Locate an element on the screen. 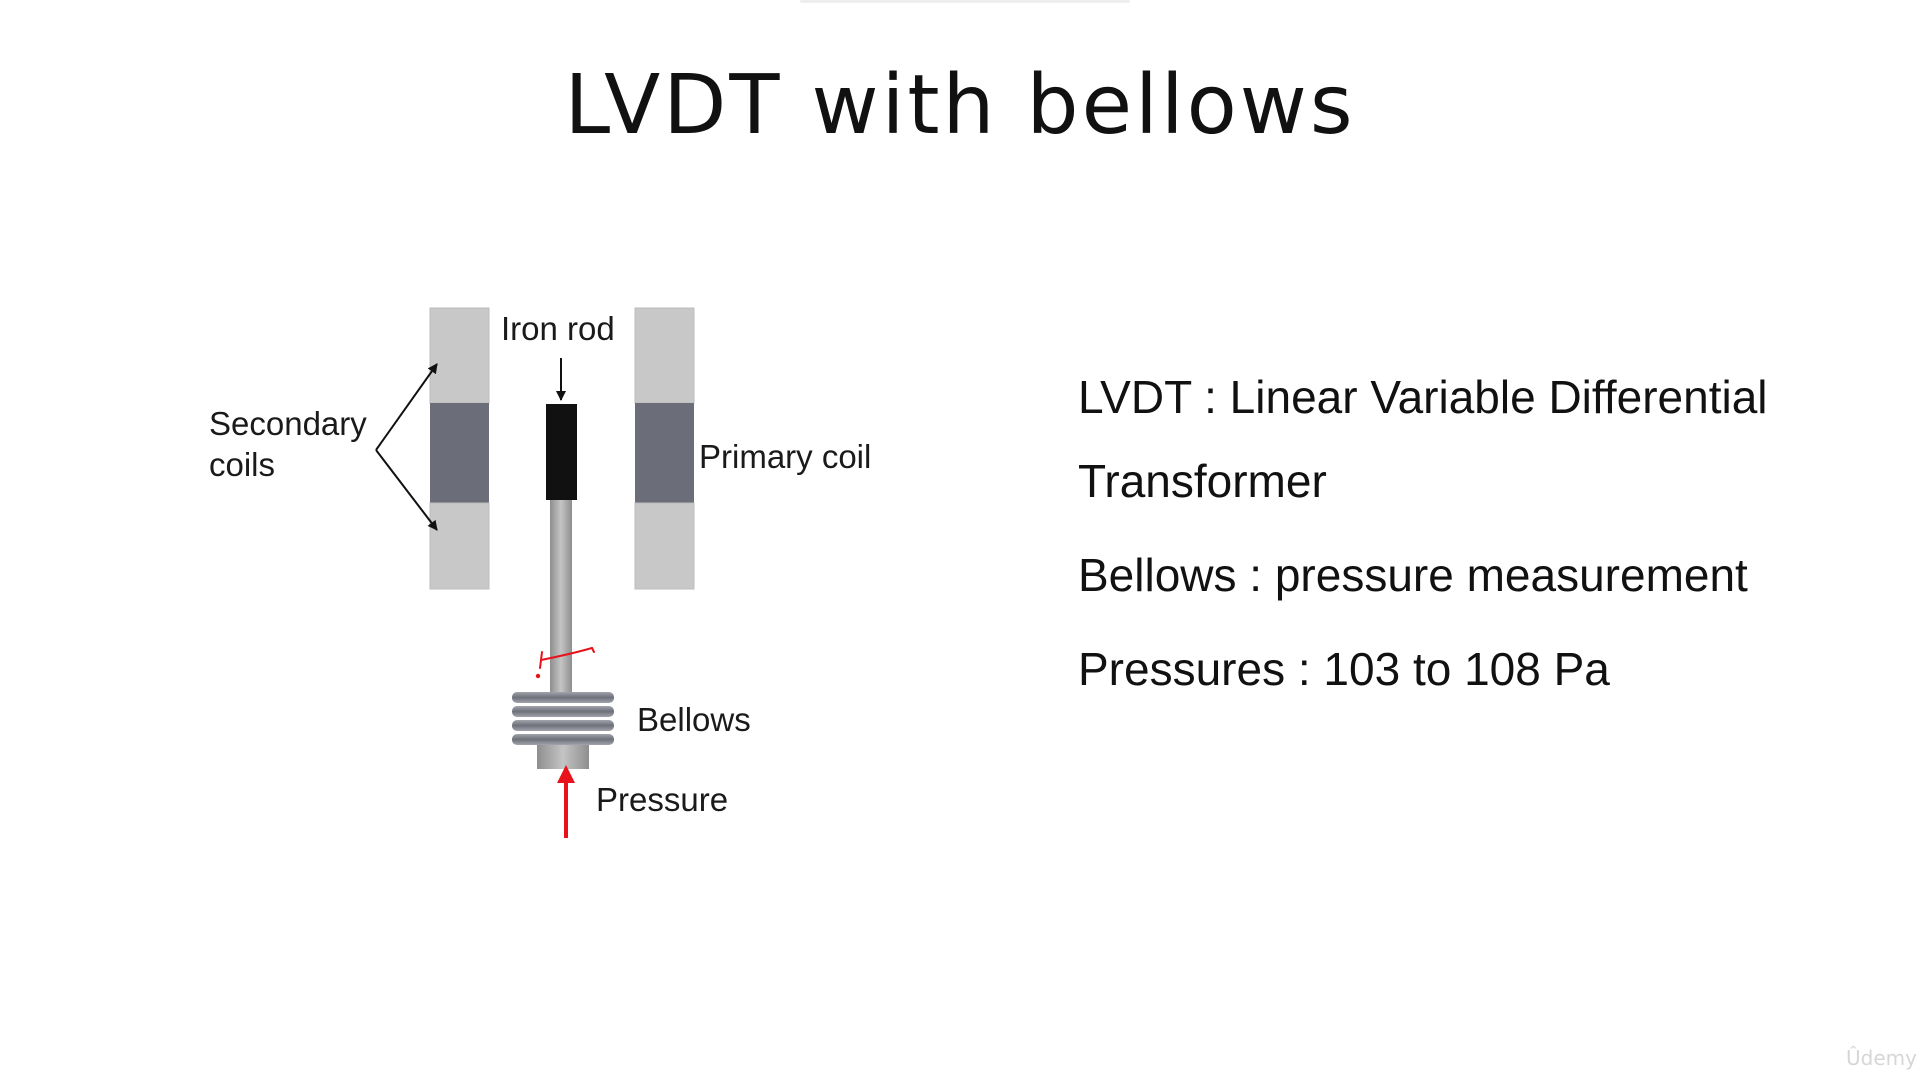 Image resolution: width=1920 pixels, height=1080 pixels. red-annotation-mark is located at coordinates (565, 663).